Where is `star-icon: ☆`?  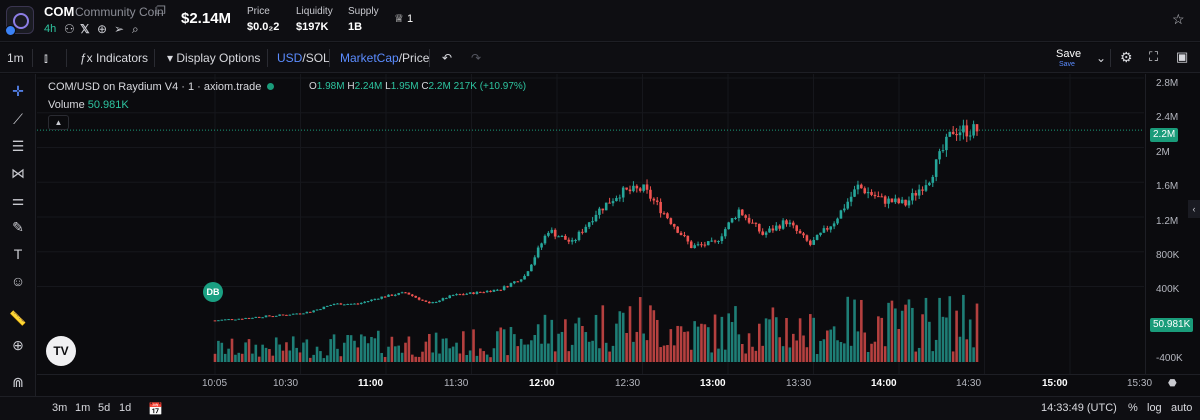
star-icon: ☆ is located at coordinates (1178, 19).